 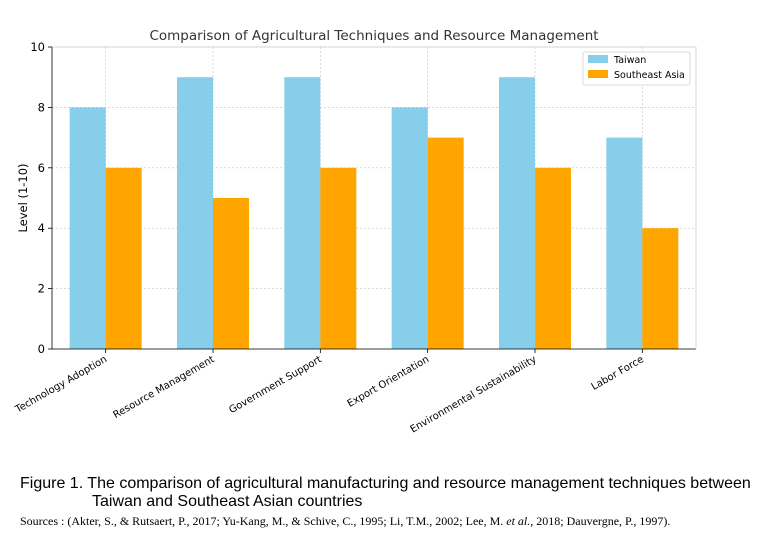 I want to click on legend: Taiwan Southeast Asia, so click(x=636, y=68).